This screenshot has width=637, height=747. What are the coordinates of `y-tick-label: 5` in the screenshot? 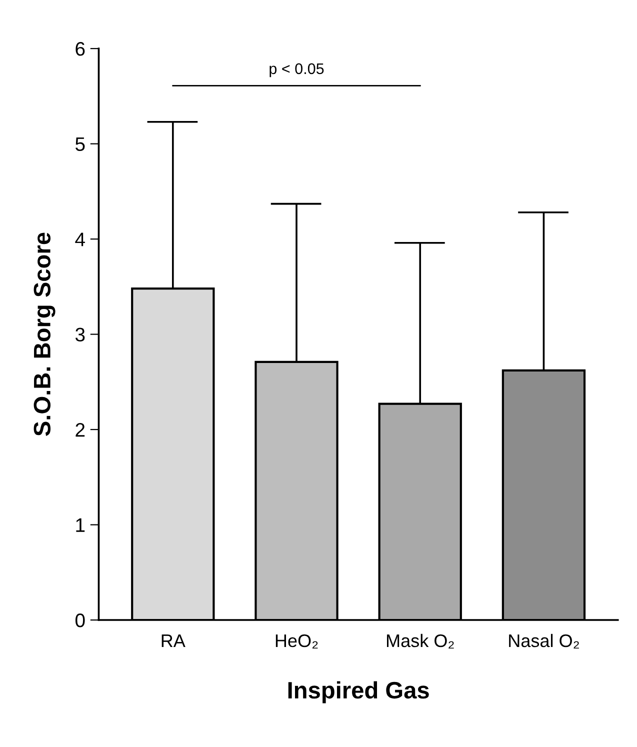 It's located at (80, 144).